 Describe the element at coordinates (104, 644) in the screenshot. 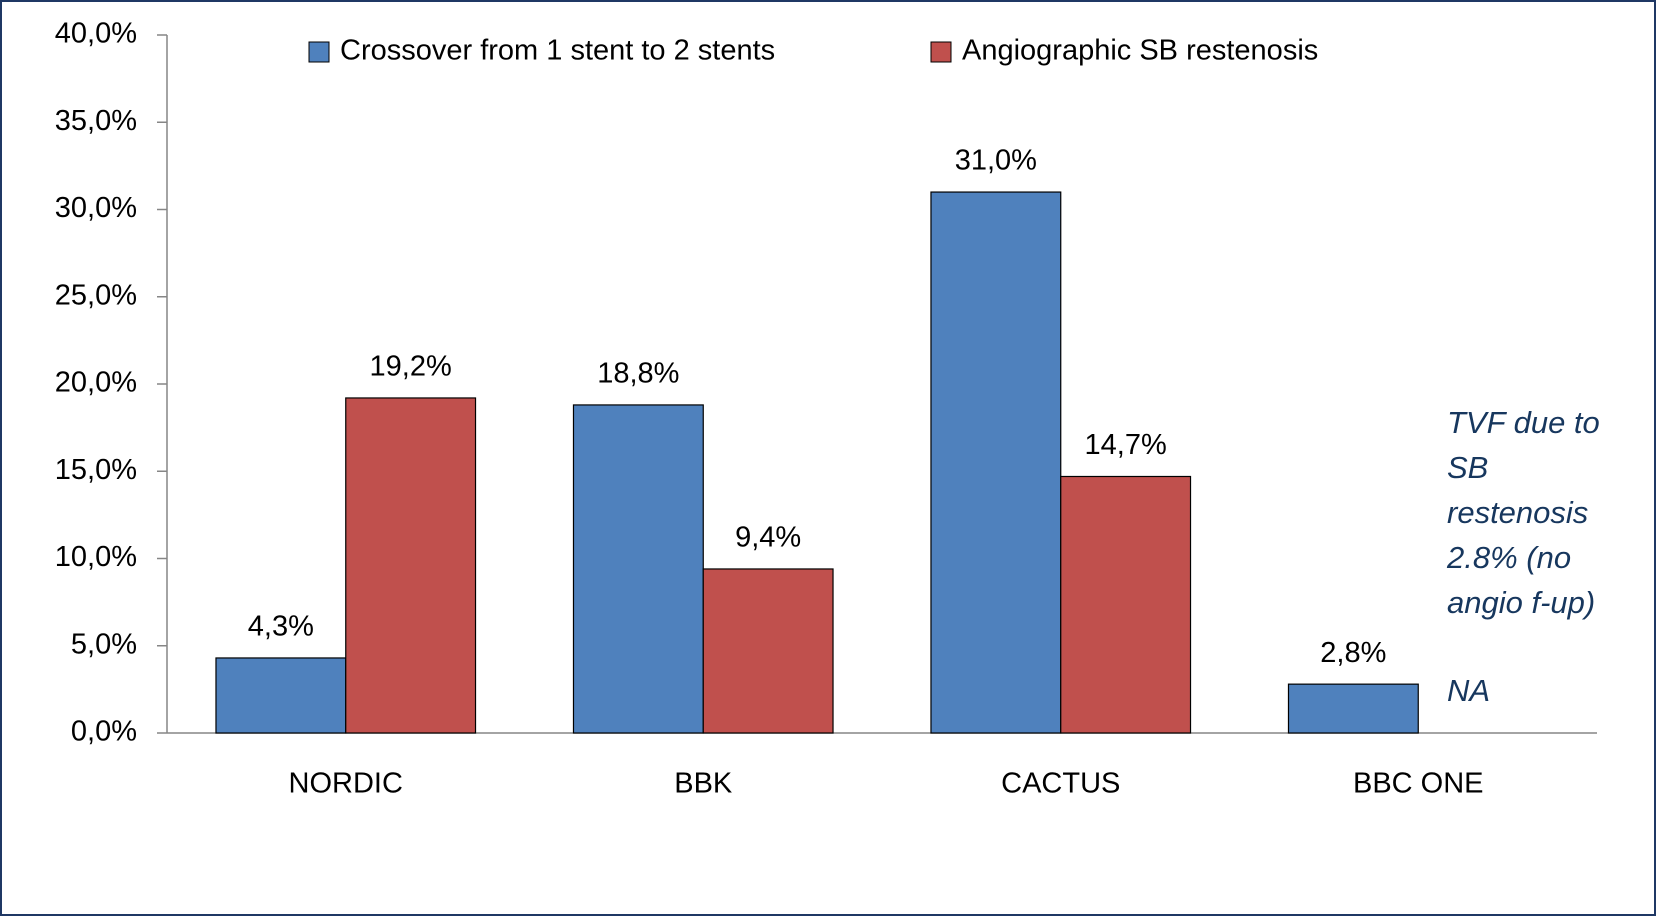

I see `y-tick-label: 5,0%` at that location.